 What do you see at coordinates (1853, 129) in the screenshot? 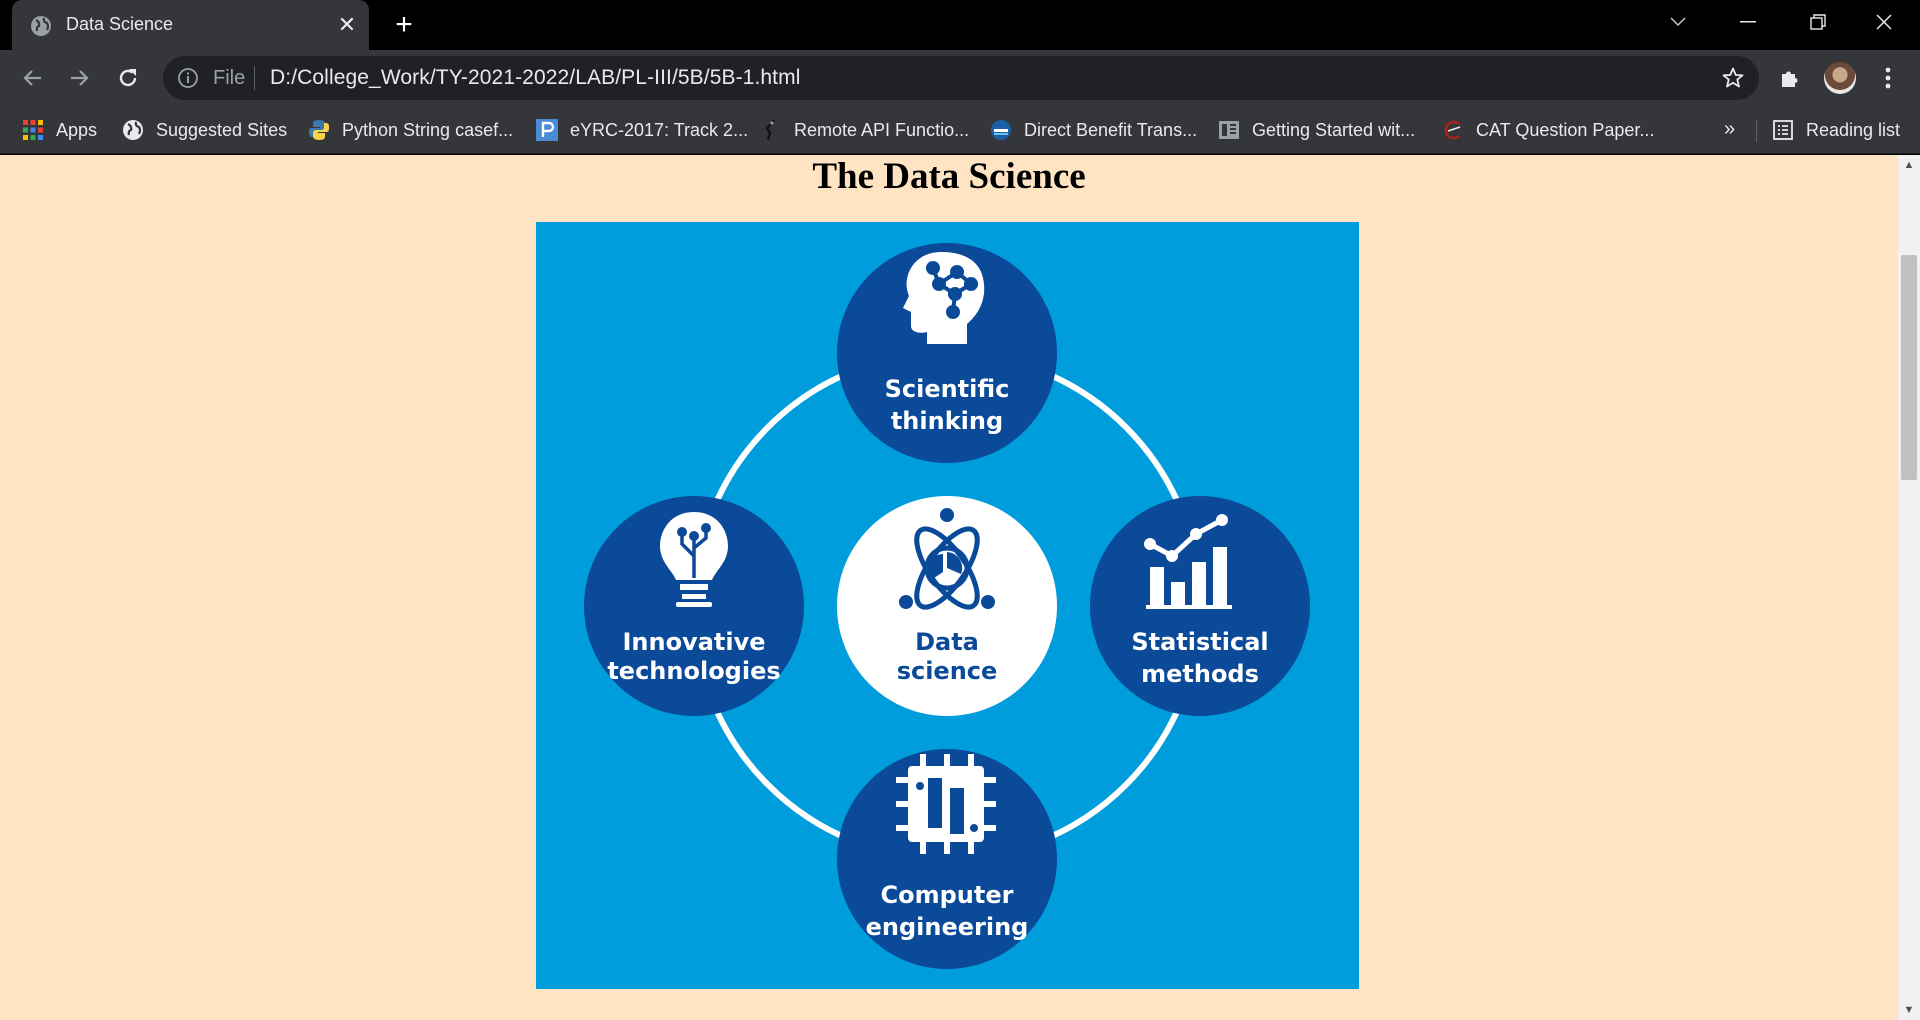
I see `reading-list-label: Reading list` at bounding box center [1853, 129].